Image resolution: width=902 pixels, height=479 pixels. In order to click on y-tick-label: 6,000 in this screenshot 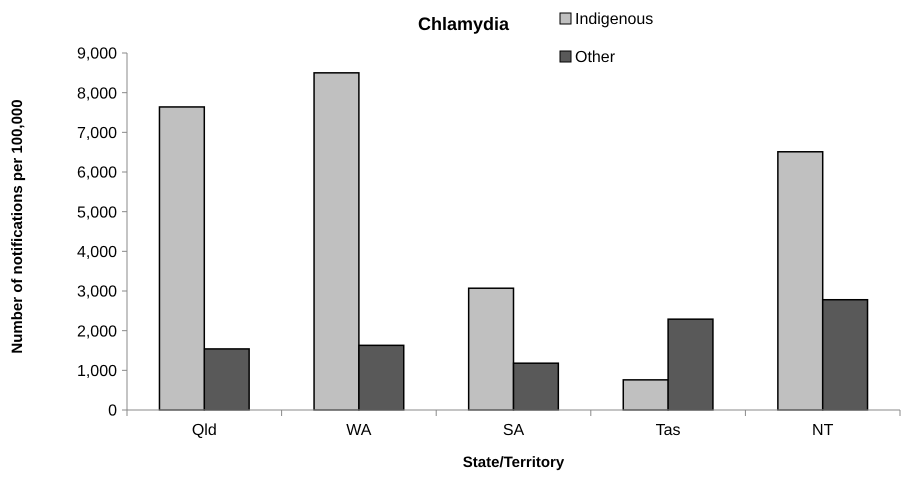, I will do `click(97, 173)`.